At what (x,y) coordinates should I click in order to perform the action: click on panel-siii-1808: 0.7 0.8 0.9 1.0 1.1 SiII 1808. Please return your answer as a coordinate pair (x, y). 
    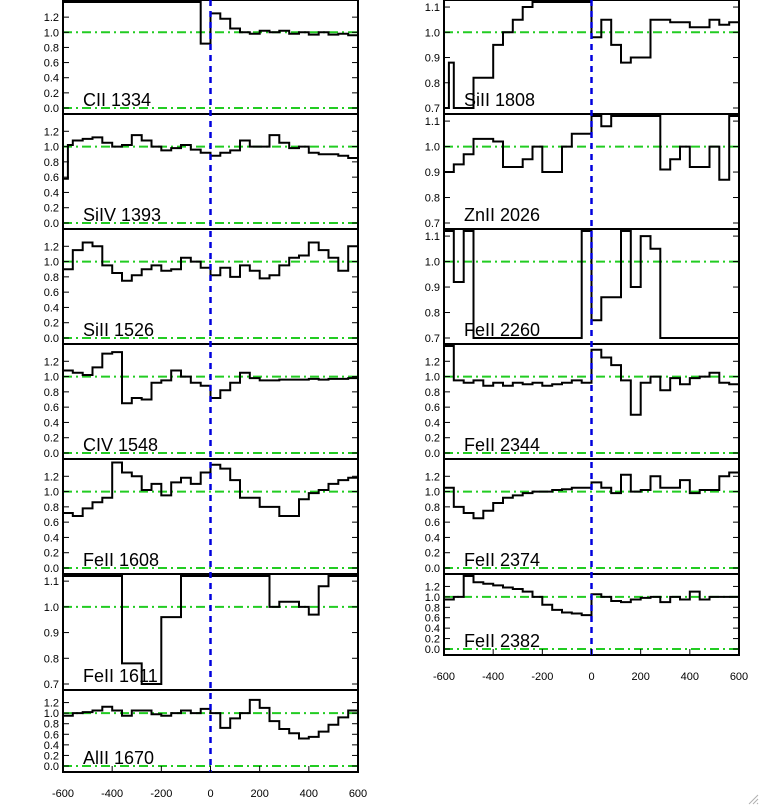
    Looking at the image, I should click on (582, 57).